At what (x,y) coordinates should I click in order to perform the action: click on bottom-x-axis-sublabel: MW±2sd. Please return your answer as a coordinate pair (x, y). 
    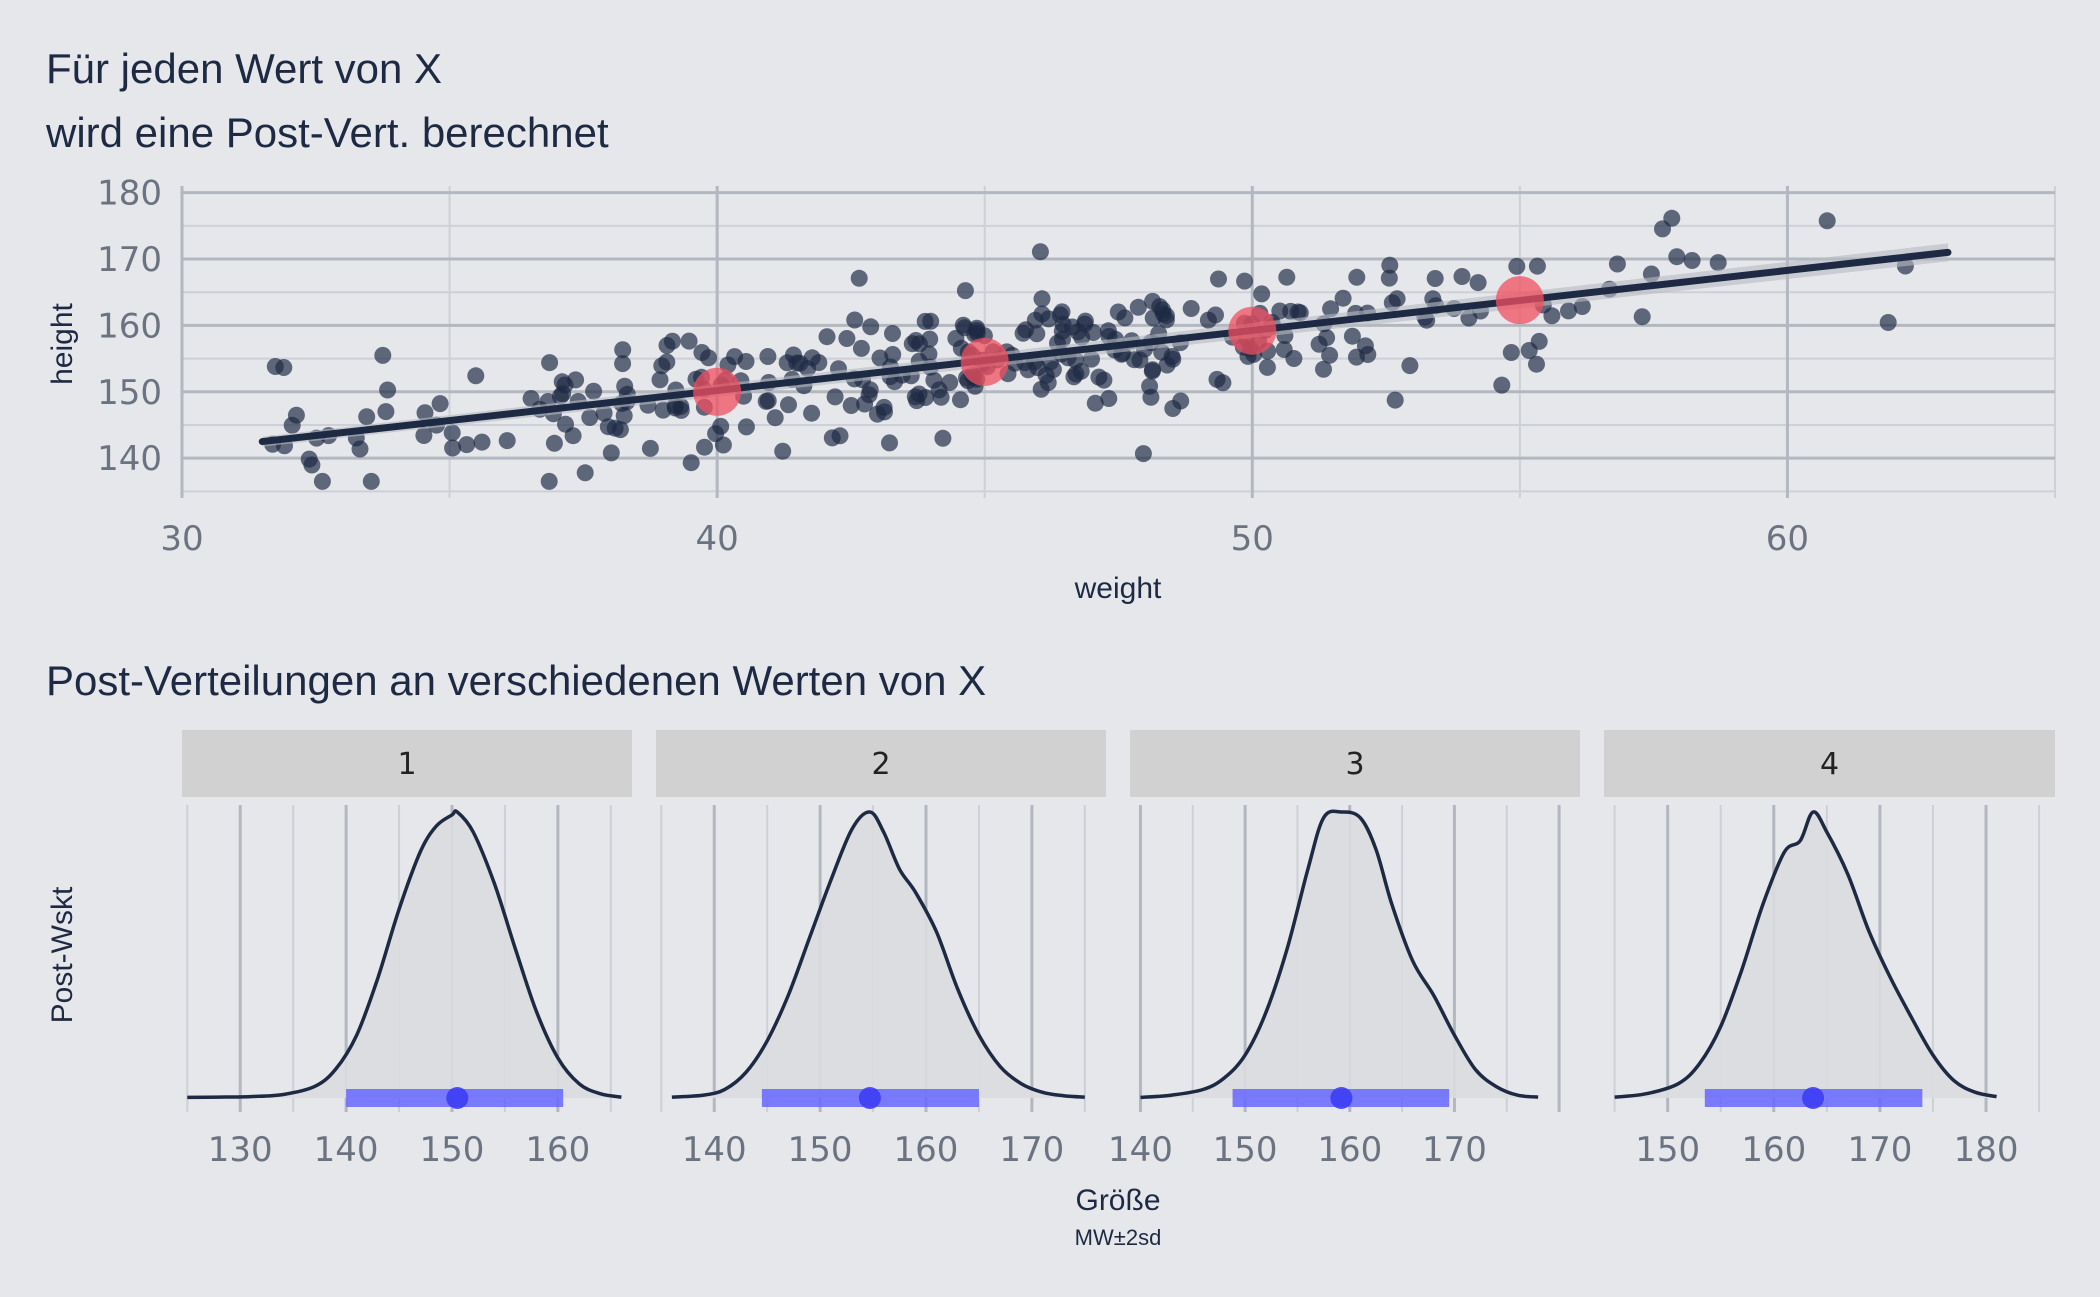
    Looking at the image, I should click on (1118, 1237).